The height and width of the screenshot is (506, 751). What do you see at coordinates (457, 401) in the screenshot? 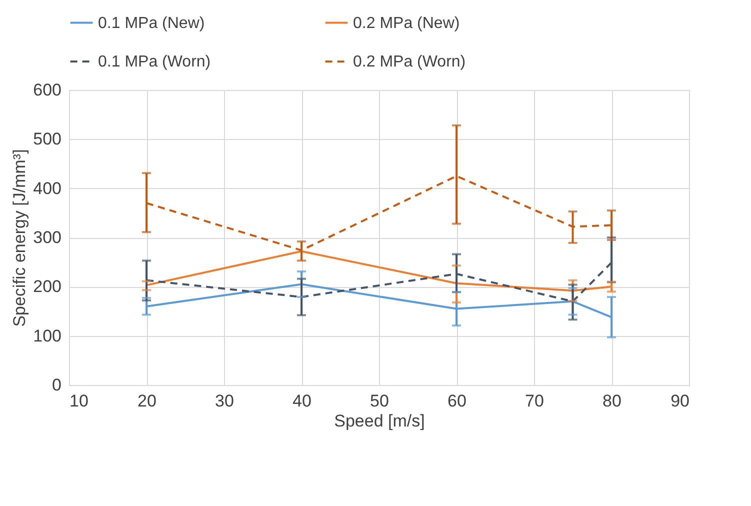
I see `x-tick-label: 60` at bounding box center [457, 401].